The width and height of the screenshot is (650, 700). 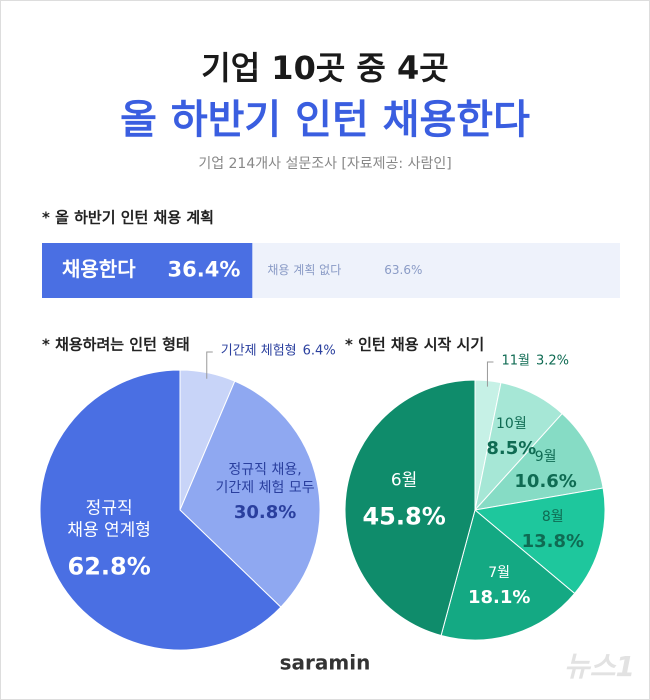 I want to click on slice-category: 7월, so click(x=499, y=573).